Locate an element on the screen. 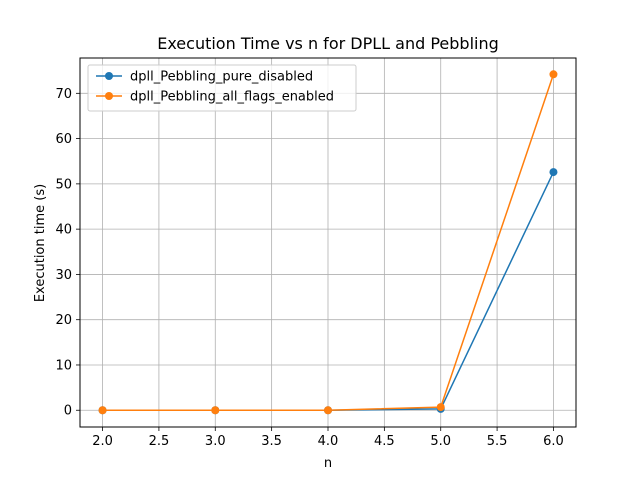  x-axis: 2.0 2.5 3.0 3.5 4.0 4.5 5.0 5.5 6.0 is located at coordinates (328, 438).